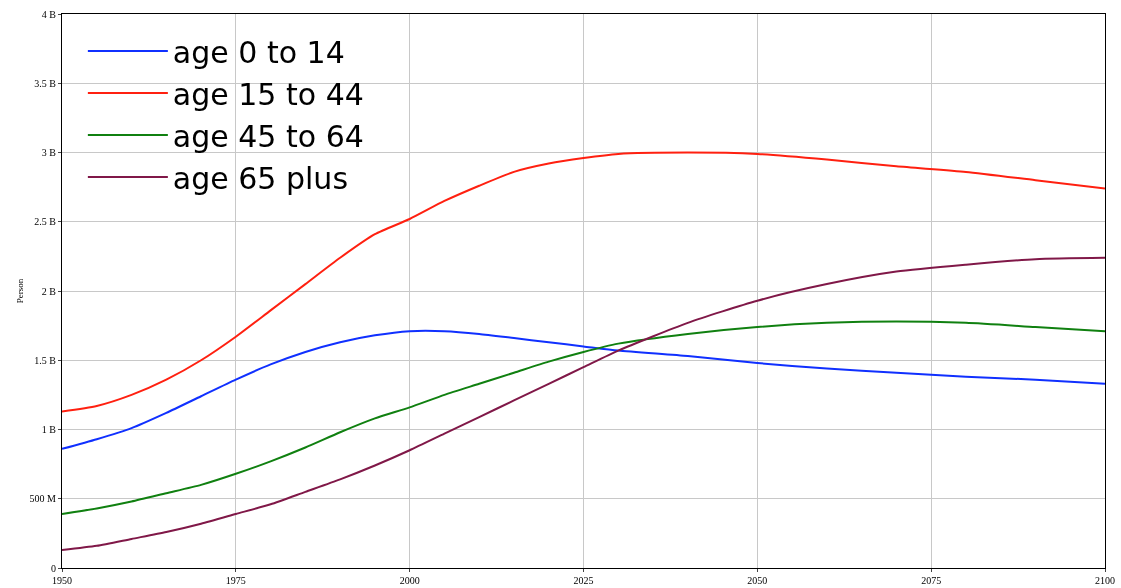  I want to click on legend-label: age 45 to 64, so click(268, 136).